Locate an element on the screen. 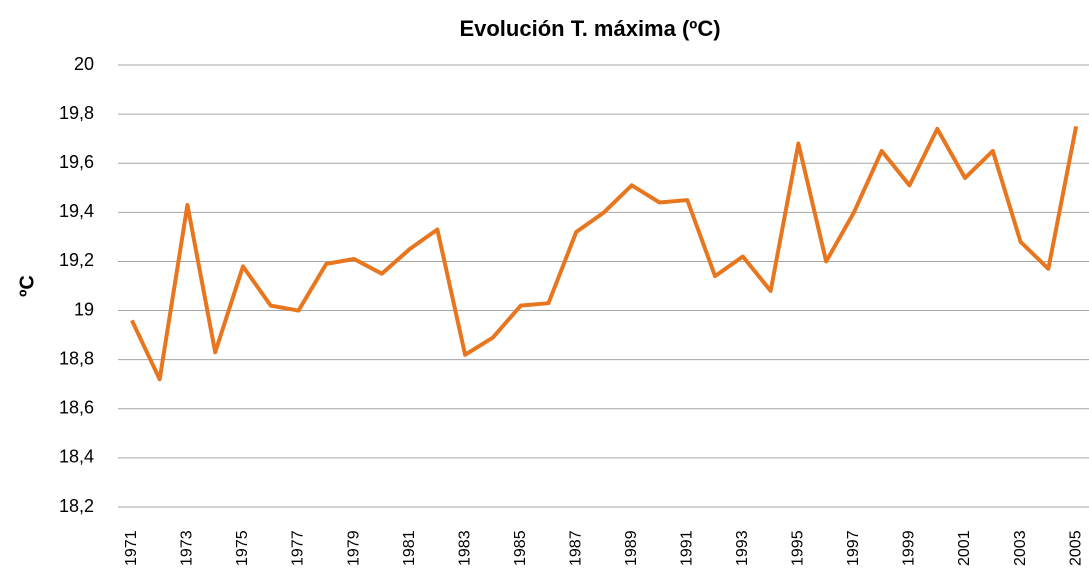  x-tick-label: 1999 is located at coordinates (909, 548).